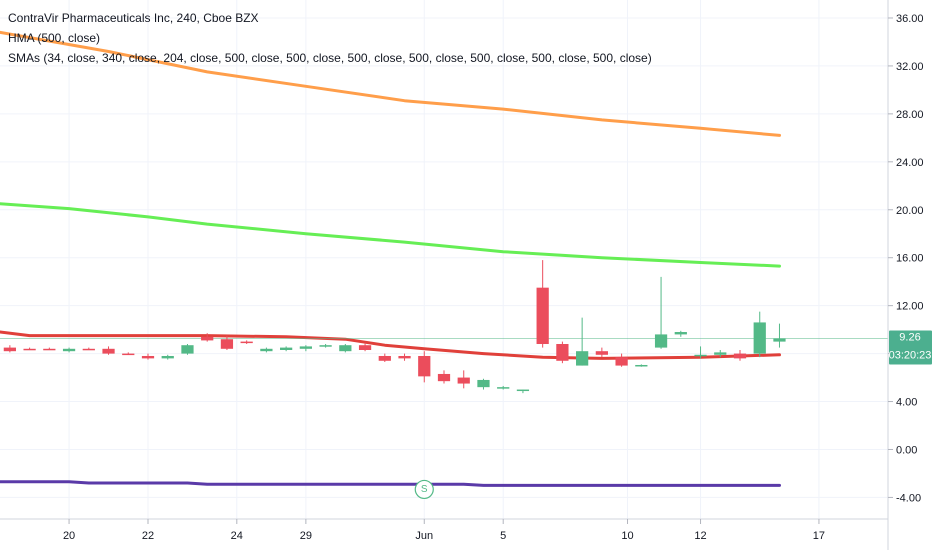 This screenshot has width=932, height=550. What do you see at coordinates (444, 530) in the screenshot?
I see `time-axis: 20 22 24 29 Jun 5 10 12 17` at bounding box center [444, 530].